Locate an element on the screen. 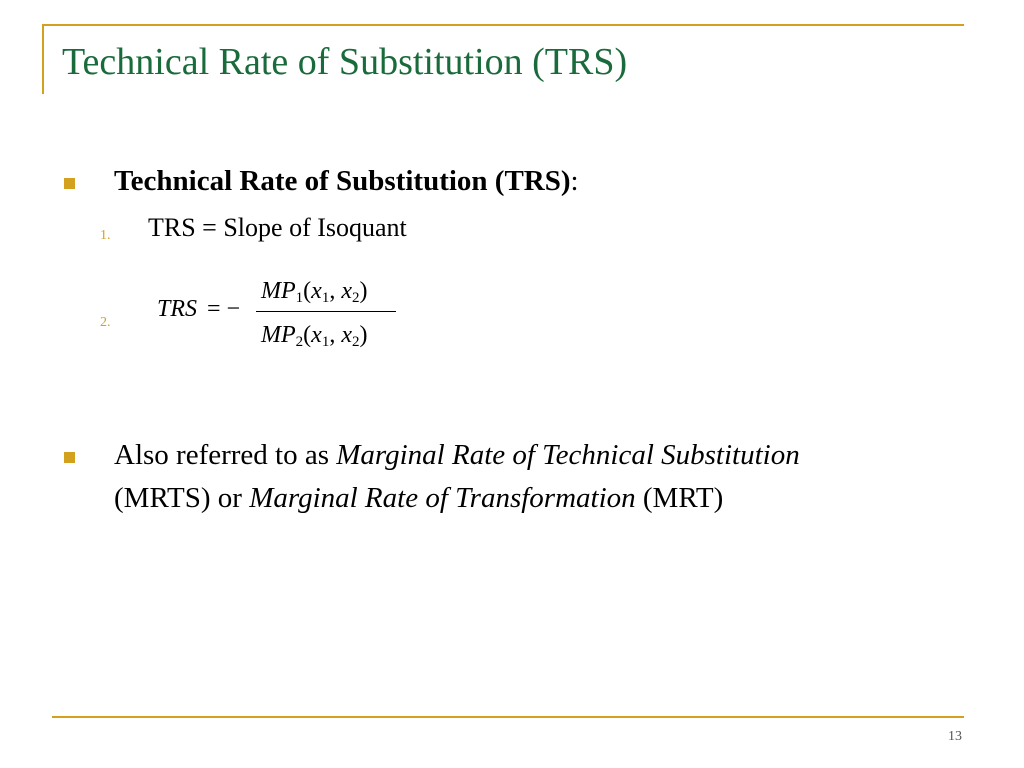  equation-numerator: MP1(x1, x2) is located at coordinates (314, 292).